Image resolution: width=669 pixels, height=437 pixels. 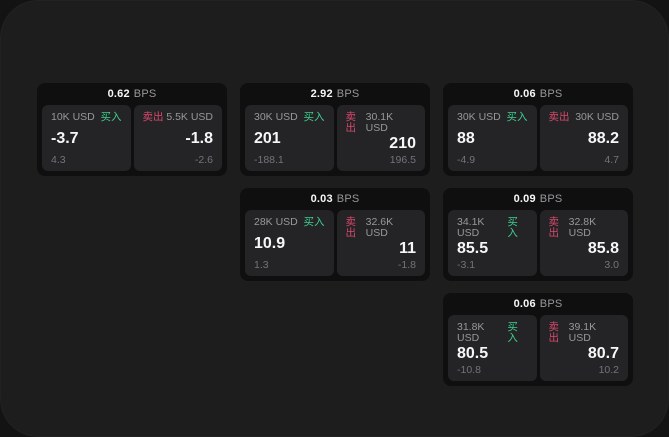 What do you see at coordinates (276, 222) in the screenshot?
I see `buy-amount-label: 28K USD` at bounding box center [276, 222].